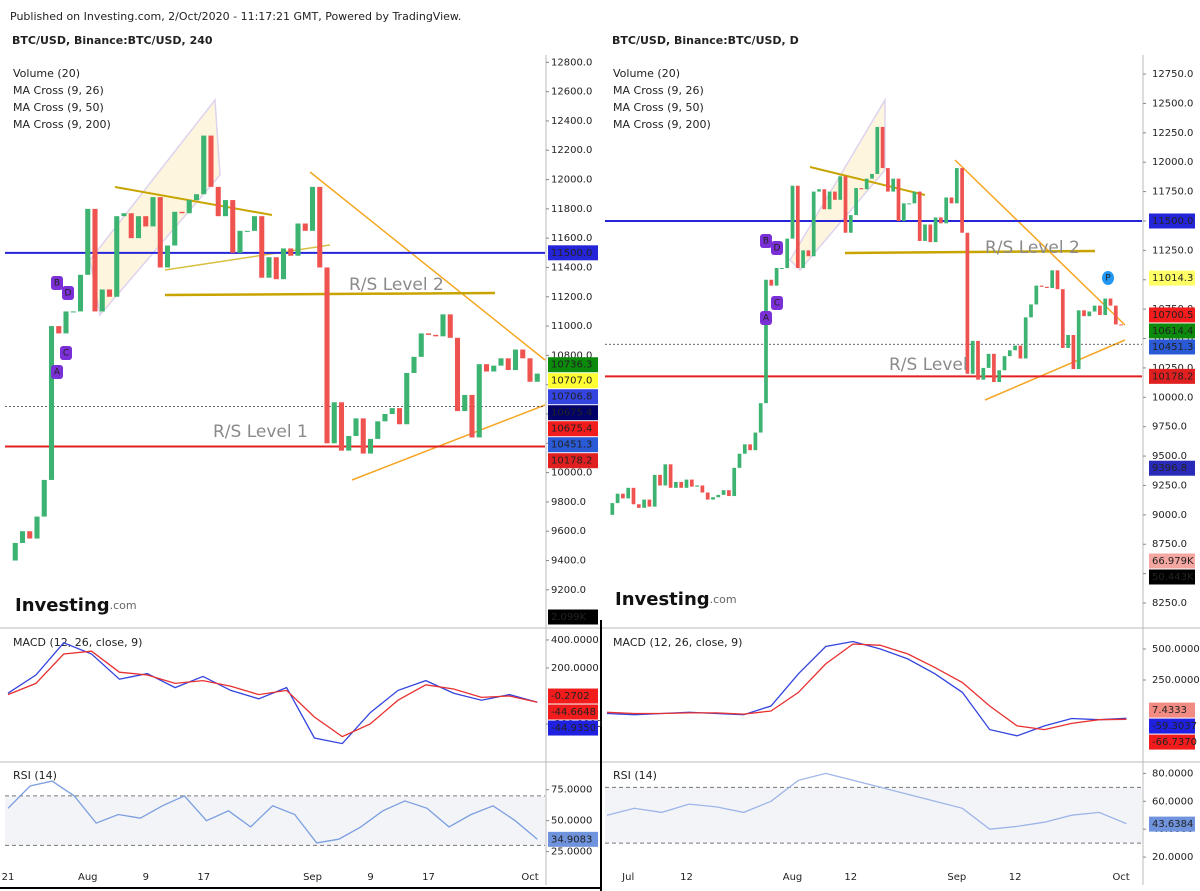 Image resolution: width=1200 pixels, height=891 pixels. Describe the element at coordinates (1172, 74) in the screenshot. I see `y-tick-label: 12750.0` at that location.